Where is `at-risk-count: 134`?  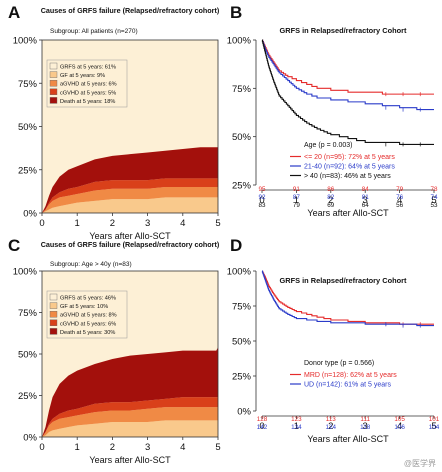 at-risk-count: 134 is located at coordinates (296, 427).